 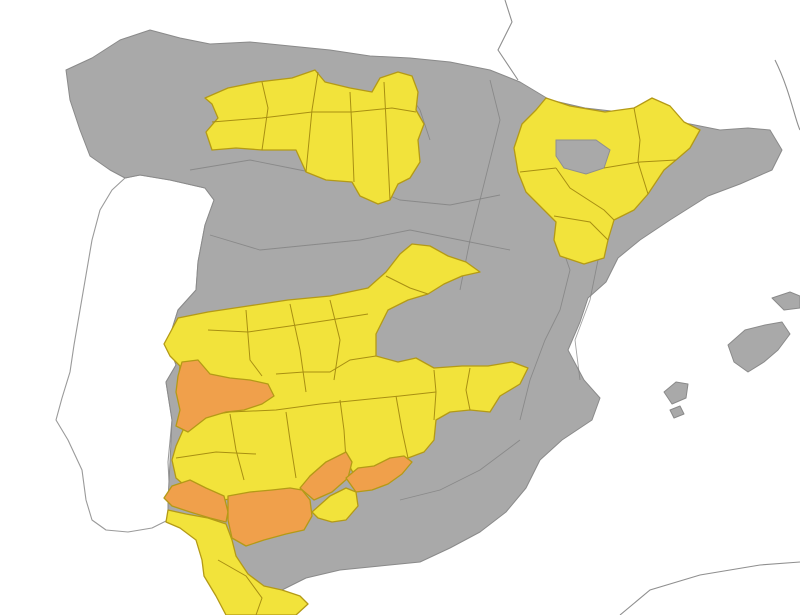 I want to click on warning-zone-extremadura-orange, so click(x=225, y=396).